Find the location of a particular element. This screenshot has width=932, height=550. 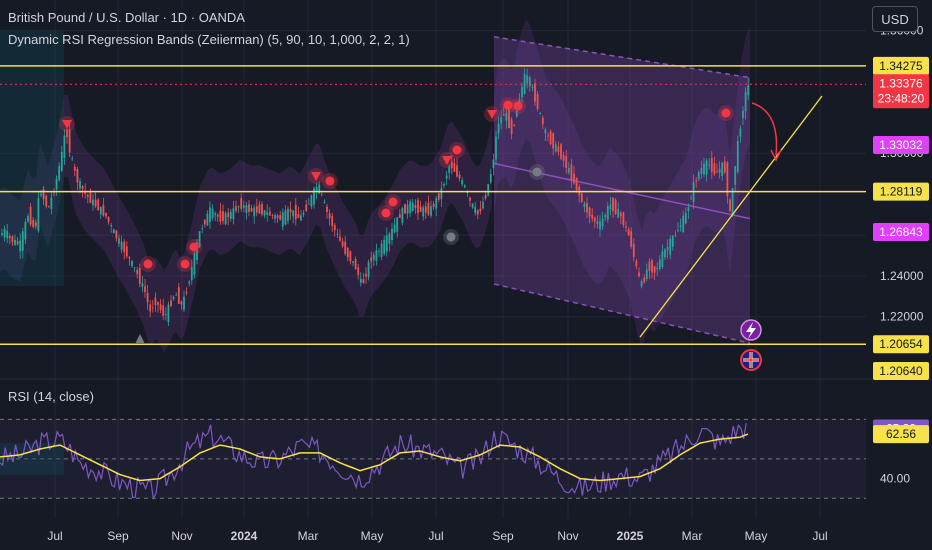

lightning-icon is located at coordinates (751, 330).